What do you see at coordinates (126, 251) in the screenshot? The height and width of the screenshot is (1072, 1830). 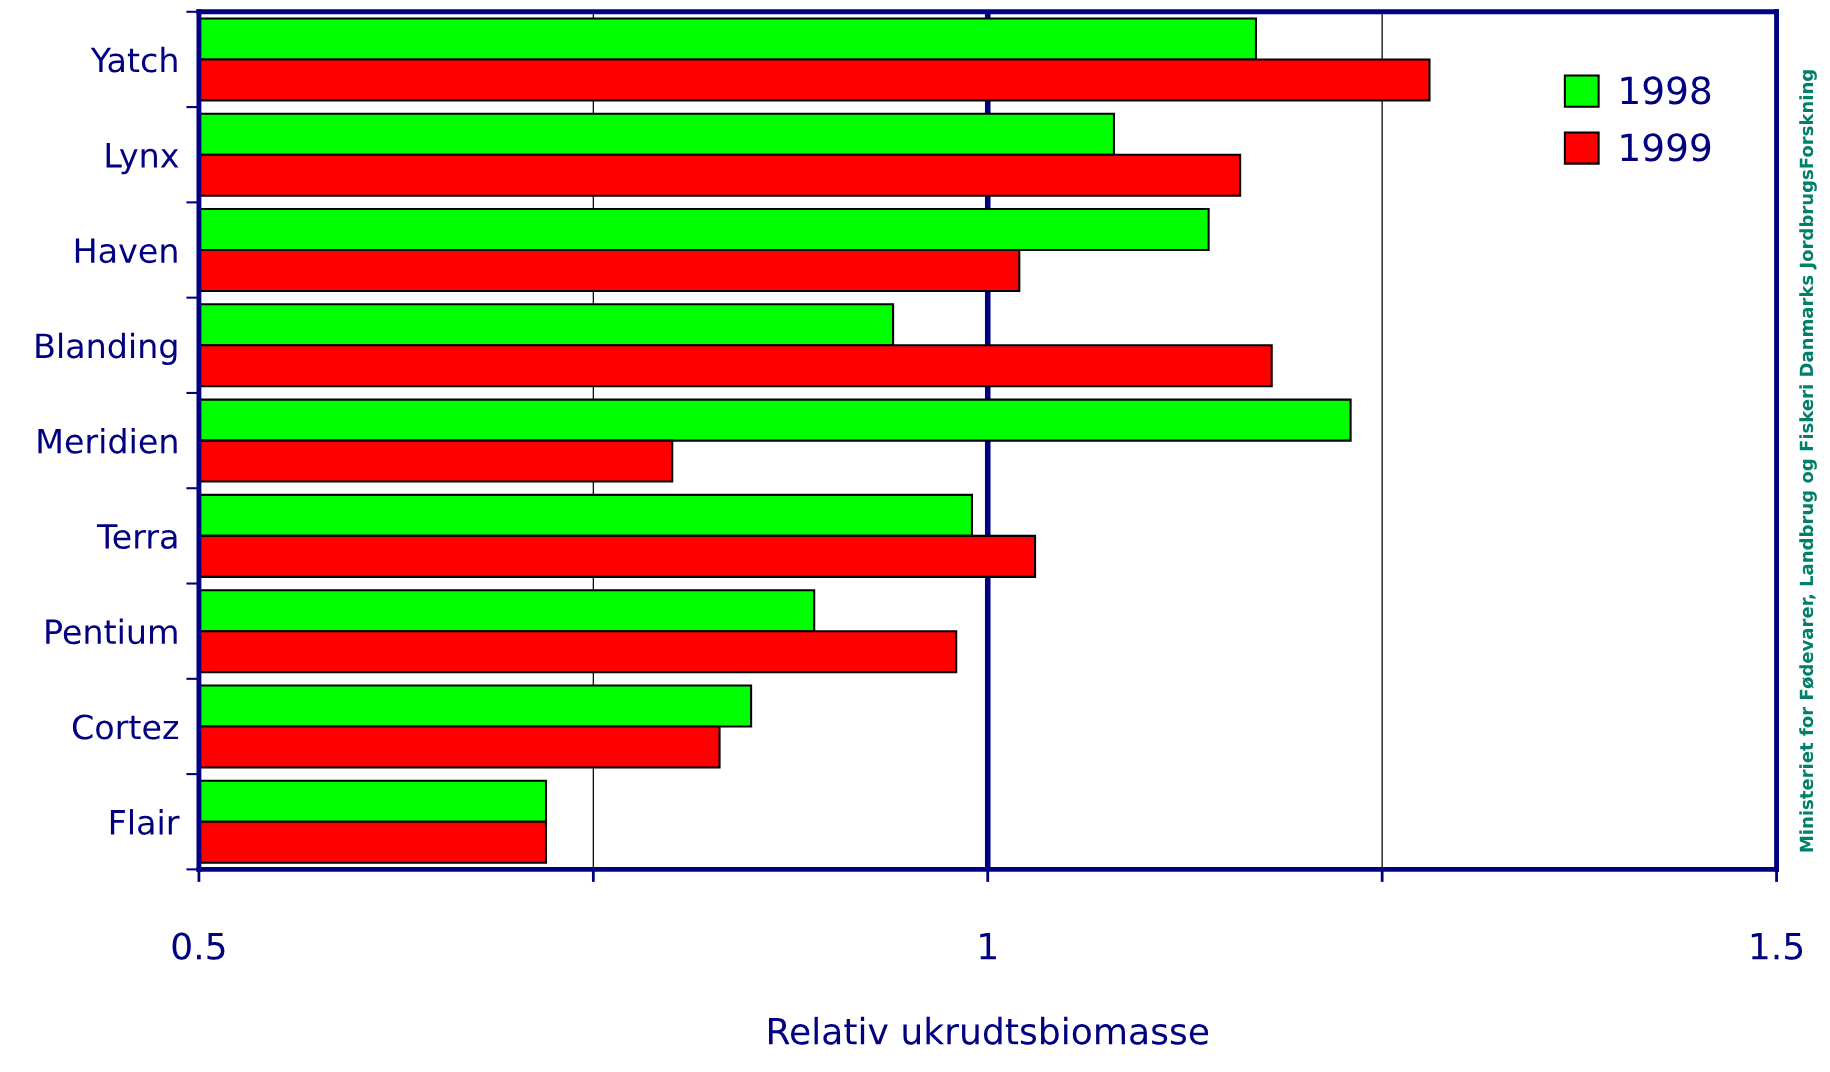 I see `y-tick-label: Haven` at bounding box center [126, 251].